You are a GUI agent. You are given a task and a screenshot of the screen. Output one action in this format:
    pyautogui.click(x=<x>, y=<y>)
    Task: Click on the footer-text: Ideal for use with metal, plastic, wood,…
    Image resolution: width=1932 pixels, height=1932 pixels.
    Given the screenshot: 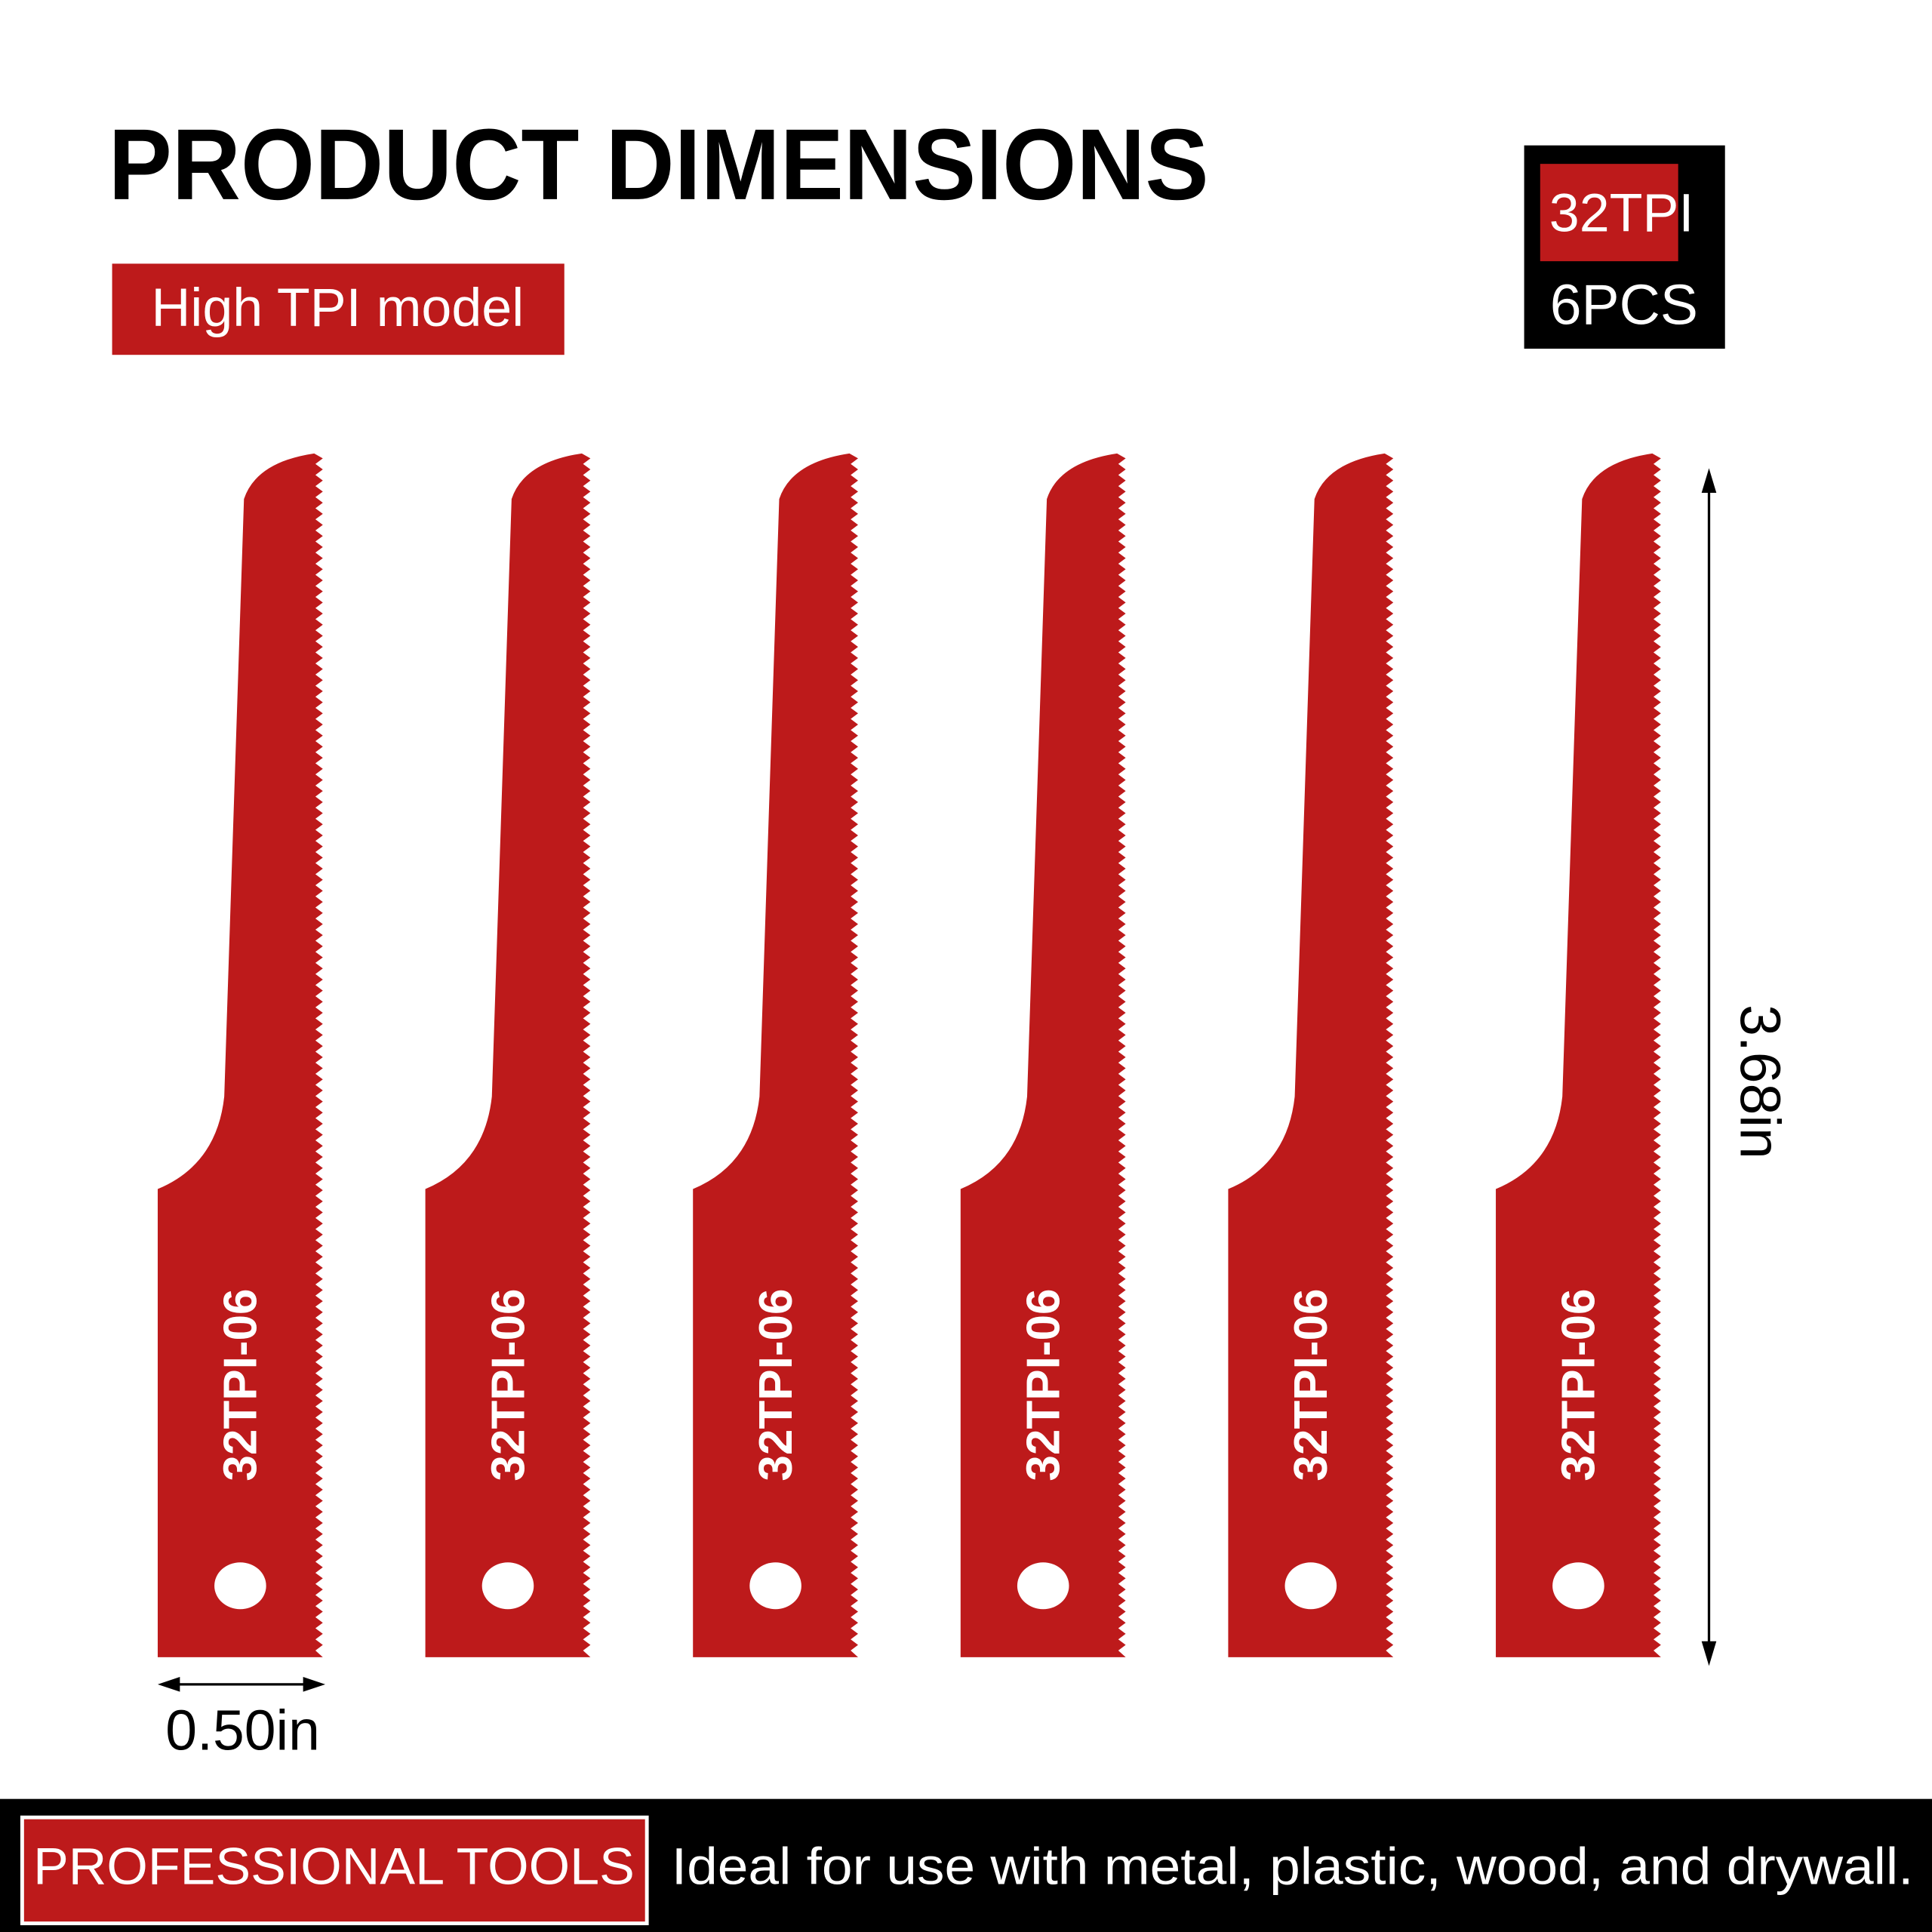 What is the action you would take?
    pyautogui.click(x=1293, y=1866)
    